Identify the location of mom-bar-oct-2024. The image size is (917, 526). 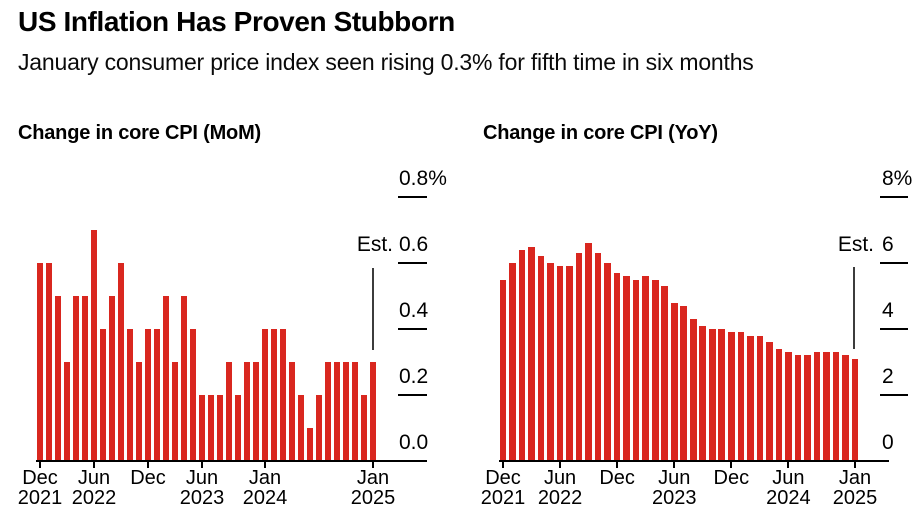
(346, 411).